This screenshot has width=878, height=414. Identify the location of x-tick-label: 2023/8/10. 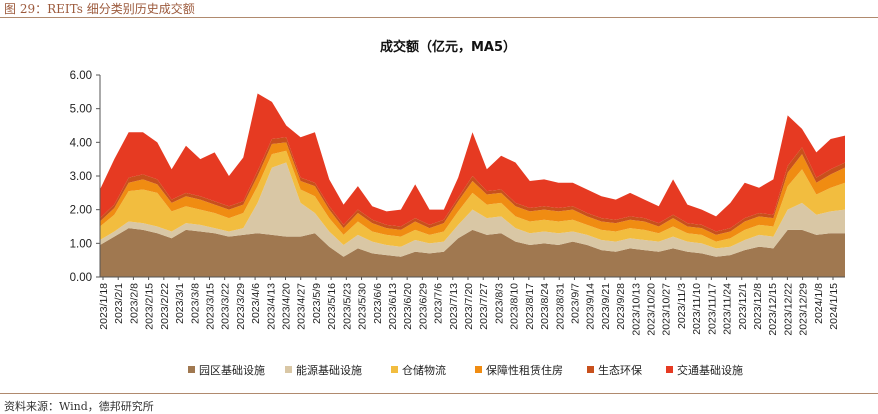
(515, 306).